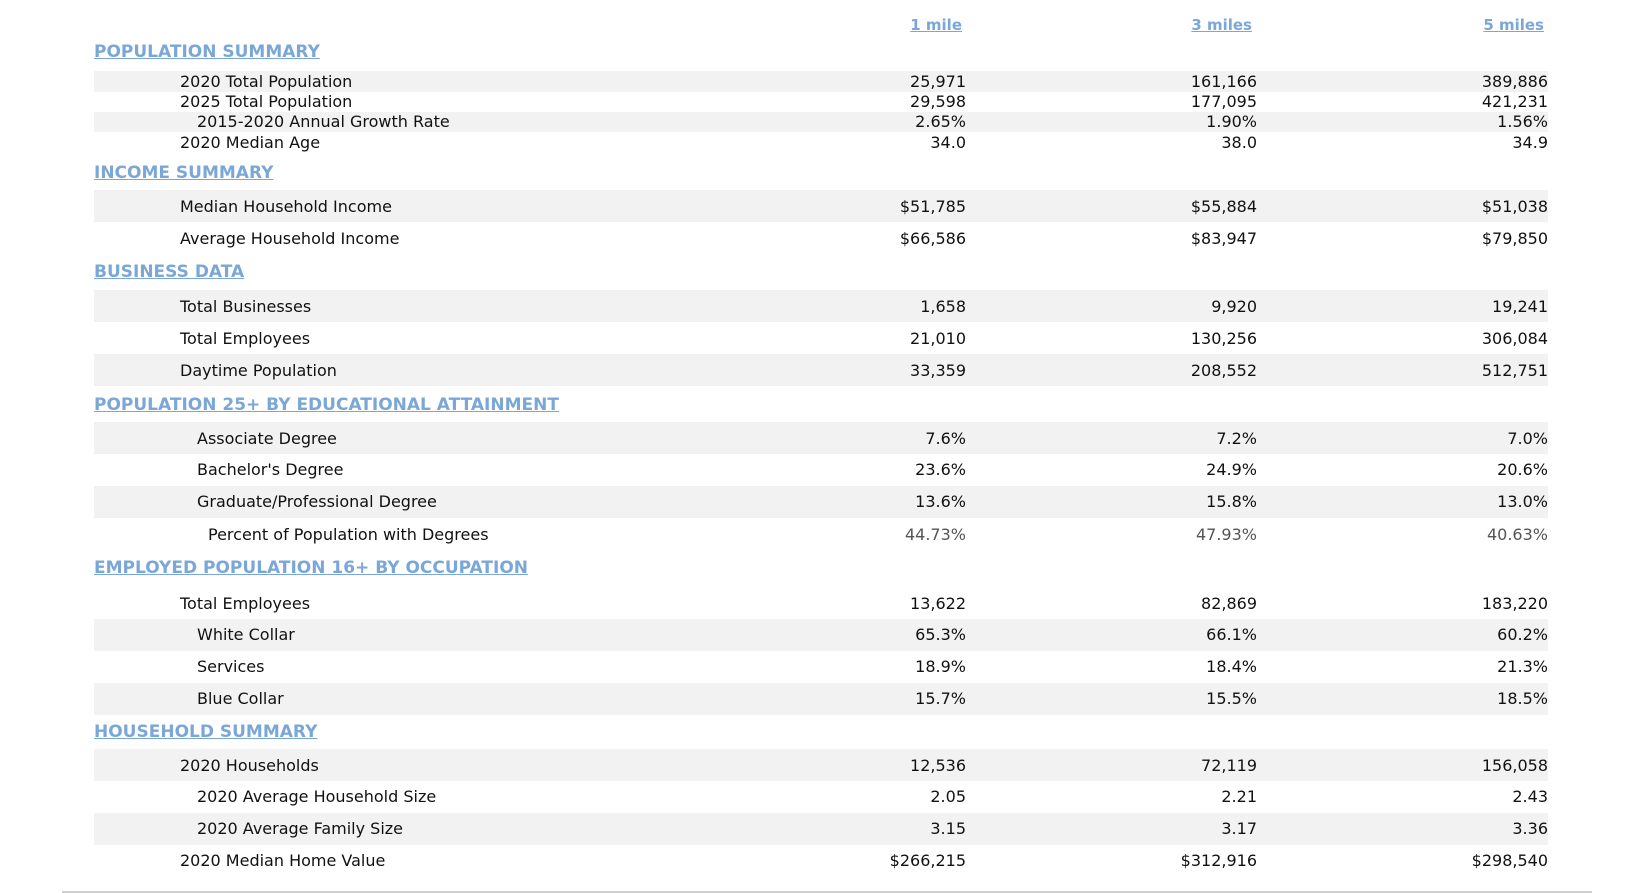 The image size is (1650, 893). I want to click on value-3-miles: 38.0, so click(1239, 142).